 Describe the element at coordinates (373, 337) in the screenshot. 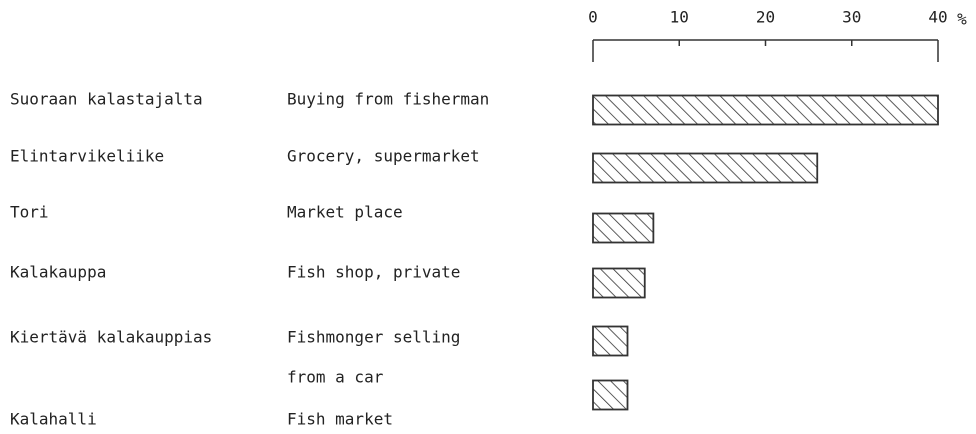

I see `category-label-en: Fishmonger selling` at that location.